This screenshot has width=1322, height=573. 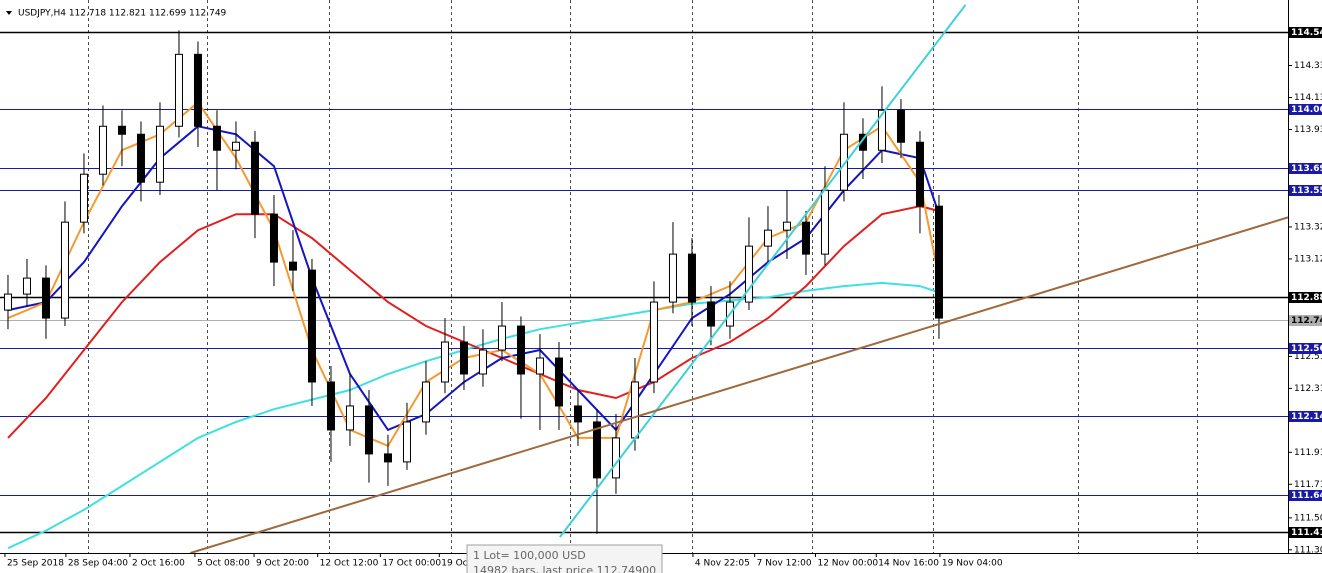 What do you see at coordinates (35, 564) in the screenshot?
I see `x-tick-label: 25 Sep 2018` at bounding box center [35, 564].